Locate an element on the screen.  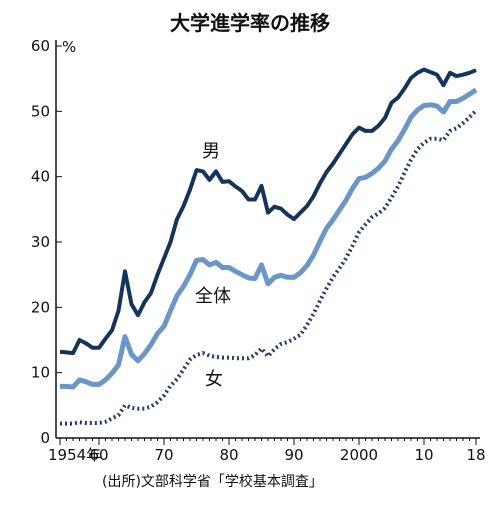
y-tick-label: 10 is located at coordinates (40, 373).